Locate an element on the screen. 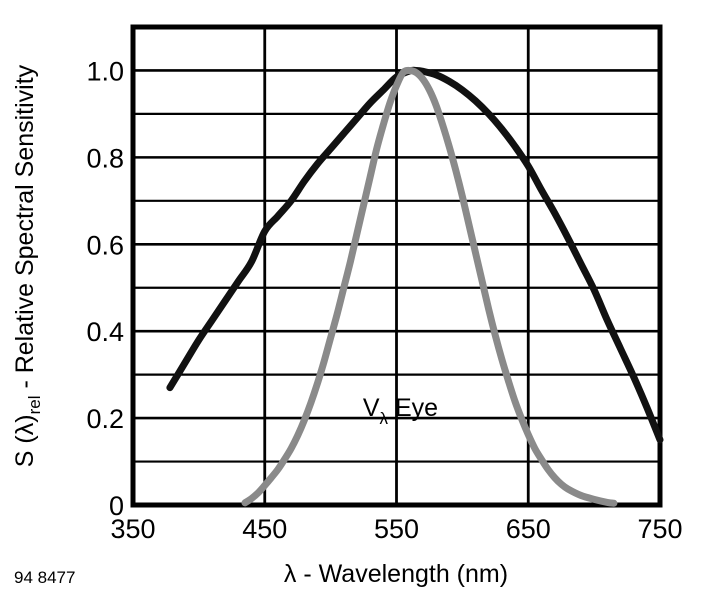 The image size is (727, 603). y-axis-title-subscript: rel is located at coordinates (34, 405).